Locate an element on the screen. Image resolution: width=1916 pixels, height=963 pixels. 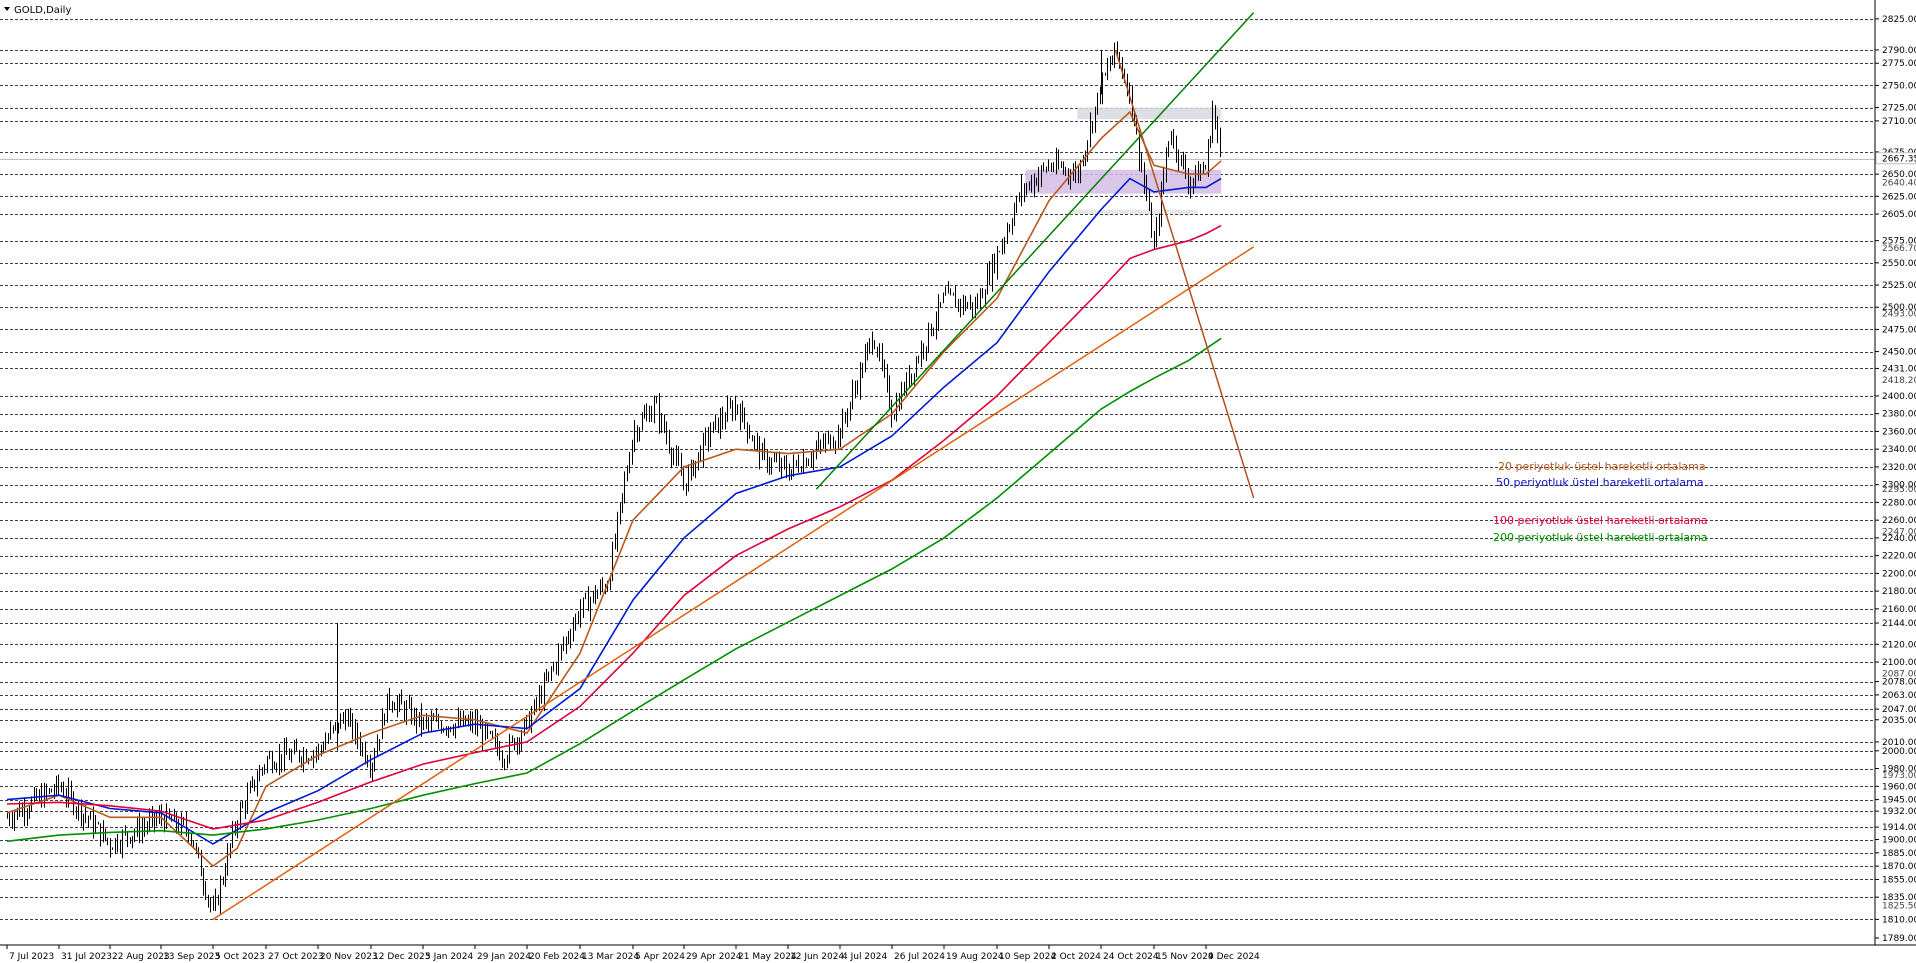
y-price-label: 2418.20 is located at coordinates (1899, 381).